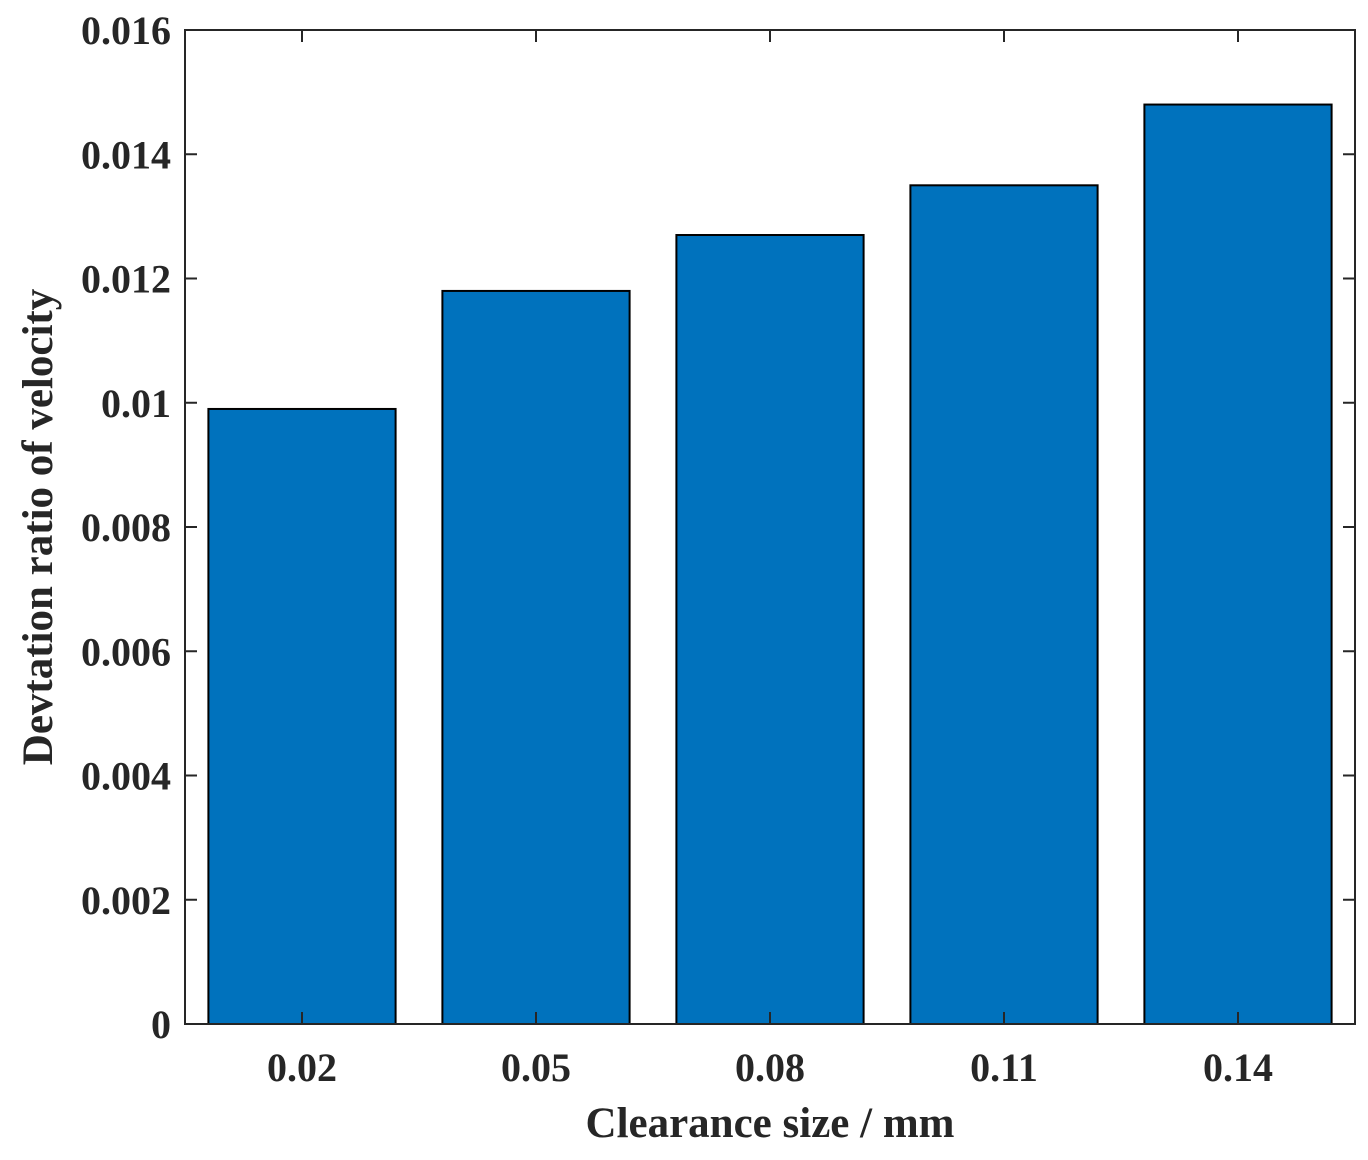 This screenshot has width=1368, height=1160. I want to click on y-tick-label: 0.002, so click(126, 900).